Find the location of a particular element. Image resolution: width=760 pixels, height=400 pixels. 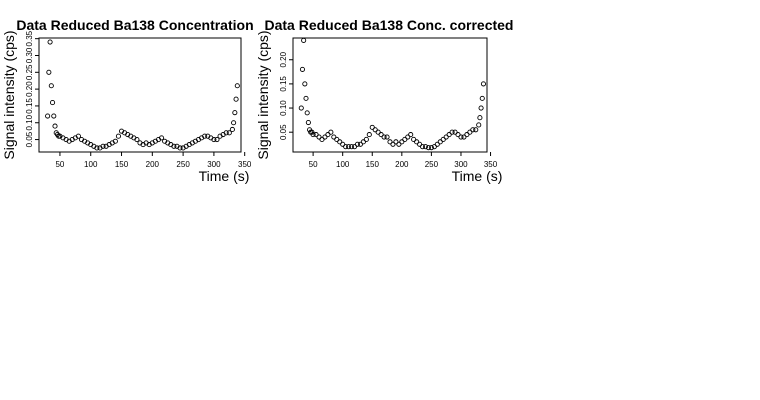

chart2-y-tick-label: 0.05 is located at coordinates (283, 132).